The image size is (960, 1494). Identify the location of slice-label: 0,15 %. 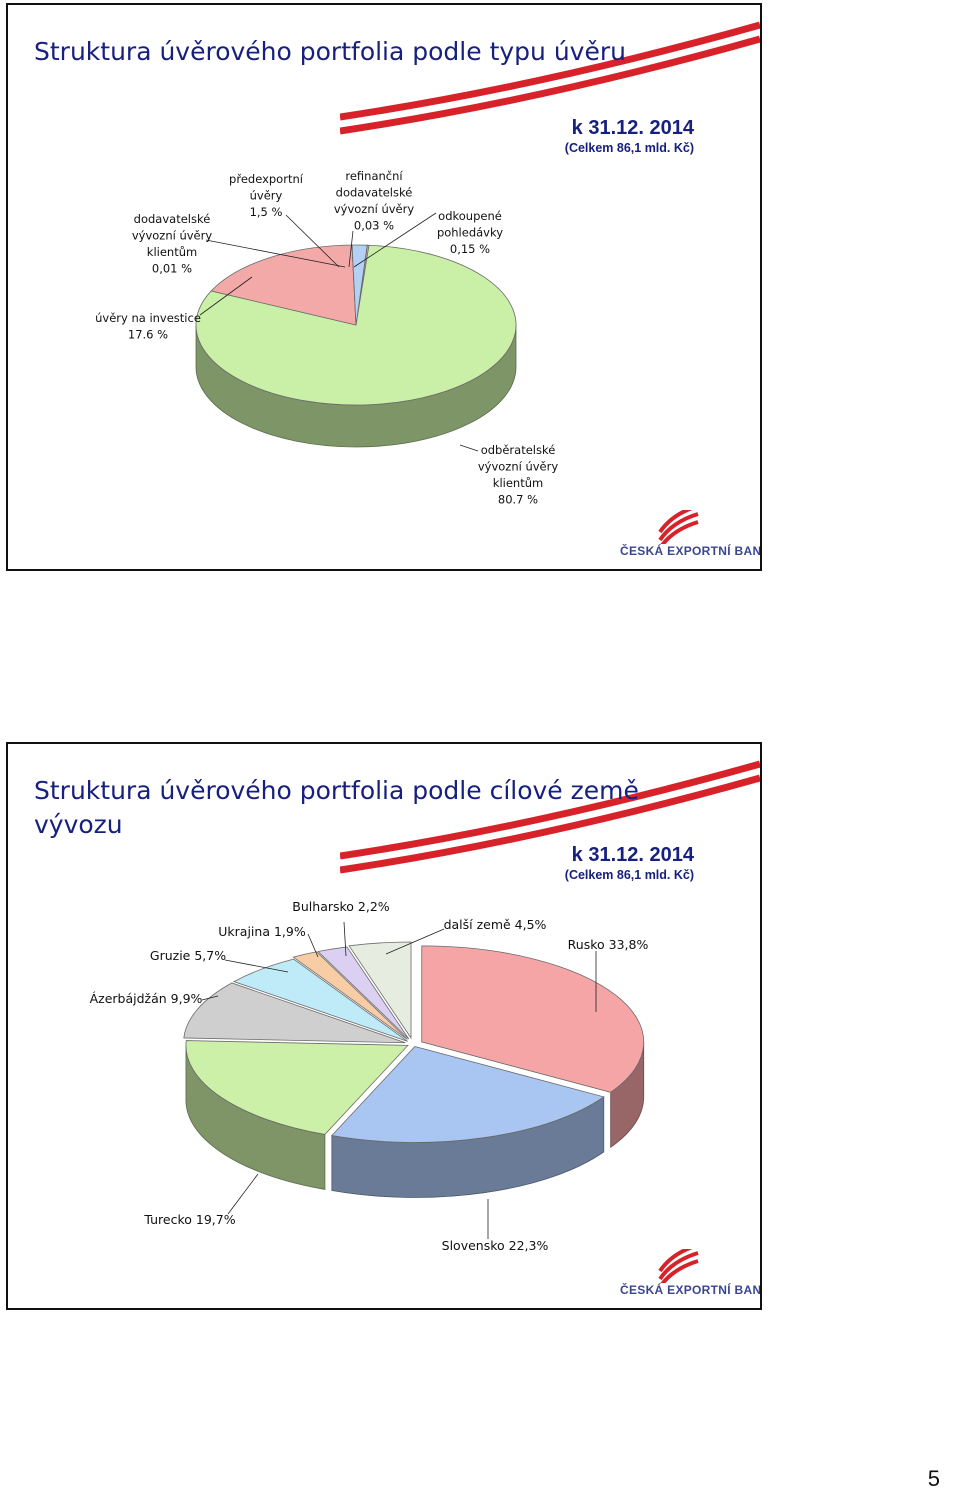
(470, 249).